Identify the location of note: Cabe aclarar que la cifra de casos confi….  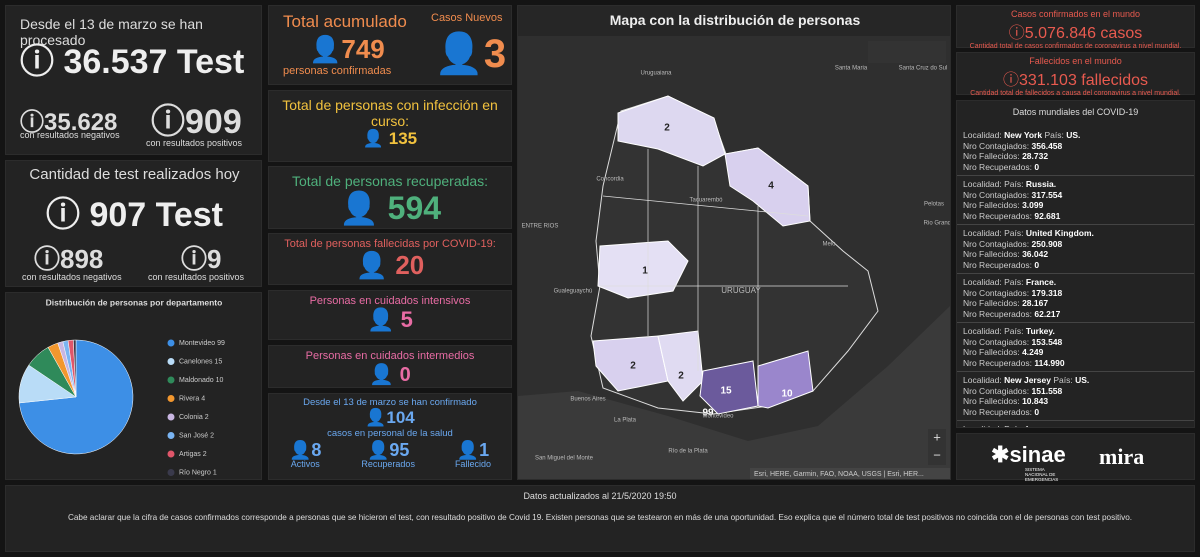
(600, 517).